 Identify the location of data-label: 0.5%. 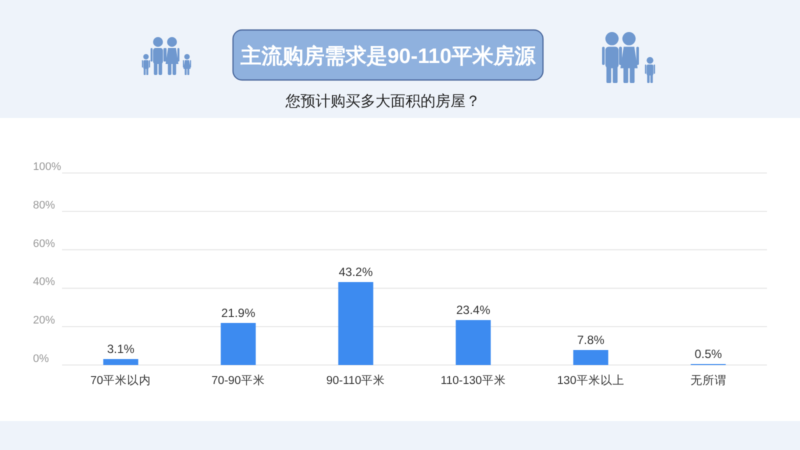
(708, 354).